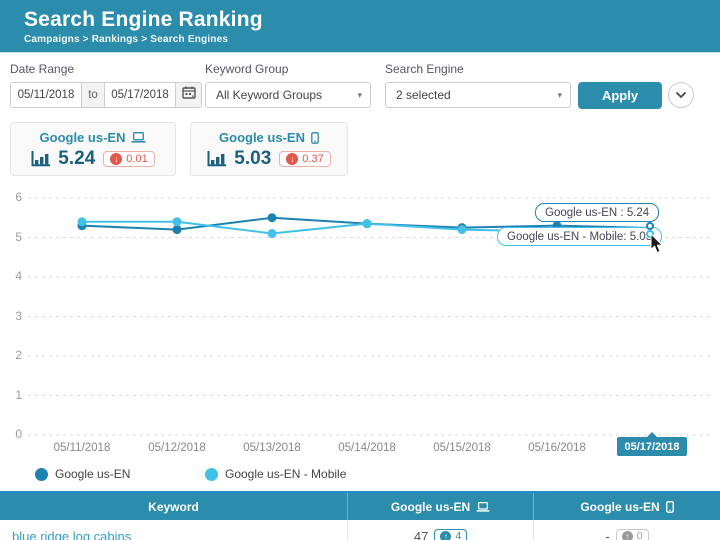 The image size is (720, 540). Describe the element at coordinates (253, 158) in the screenshot. I see `stat-value: 5.03` at that location.